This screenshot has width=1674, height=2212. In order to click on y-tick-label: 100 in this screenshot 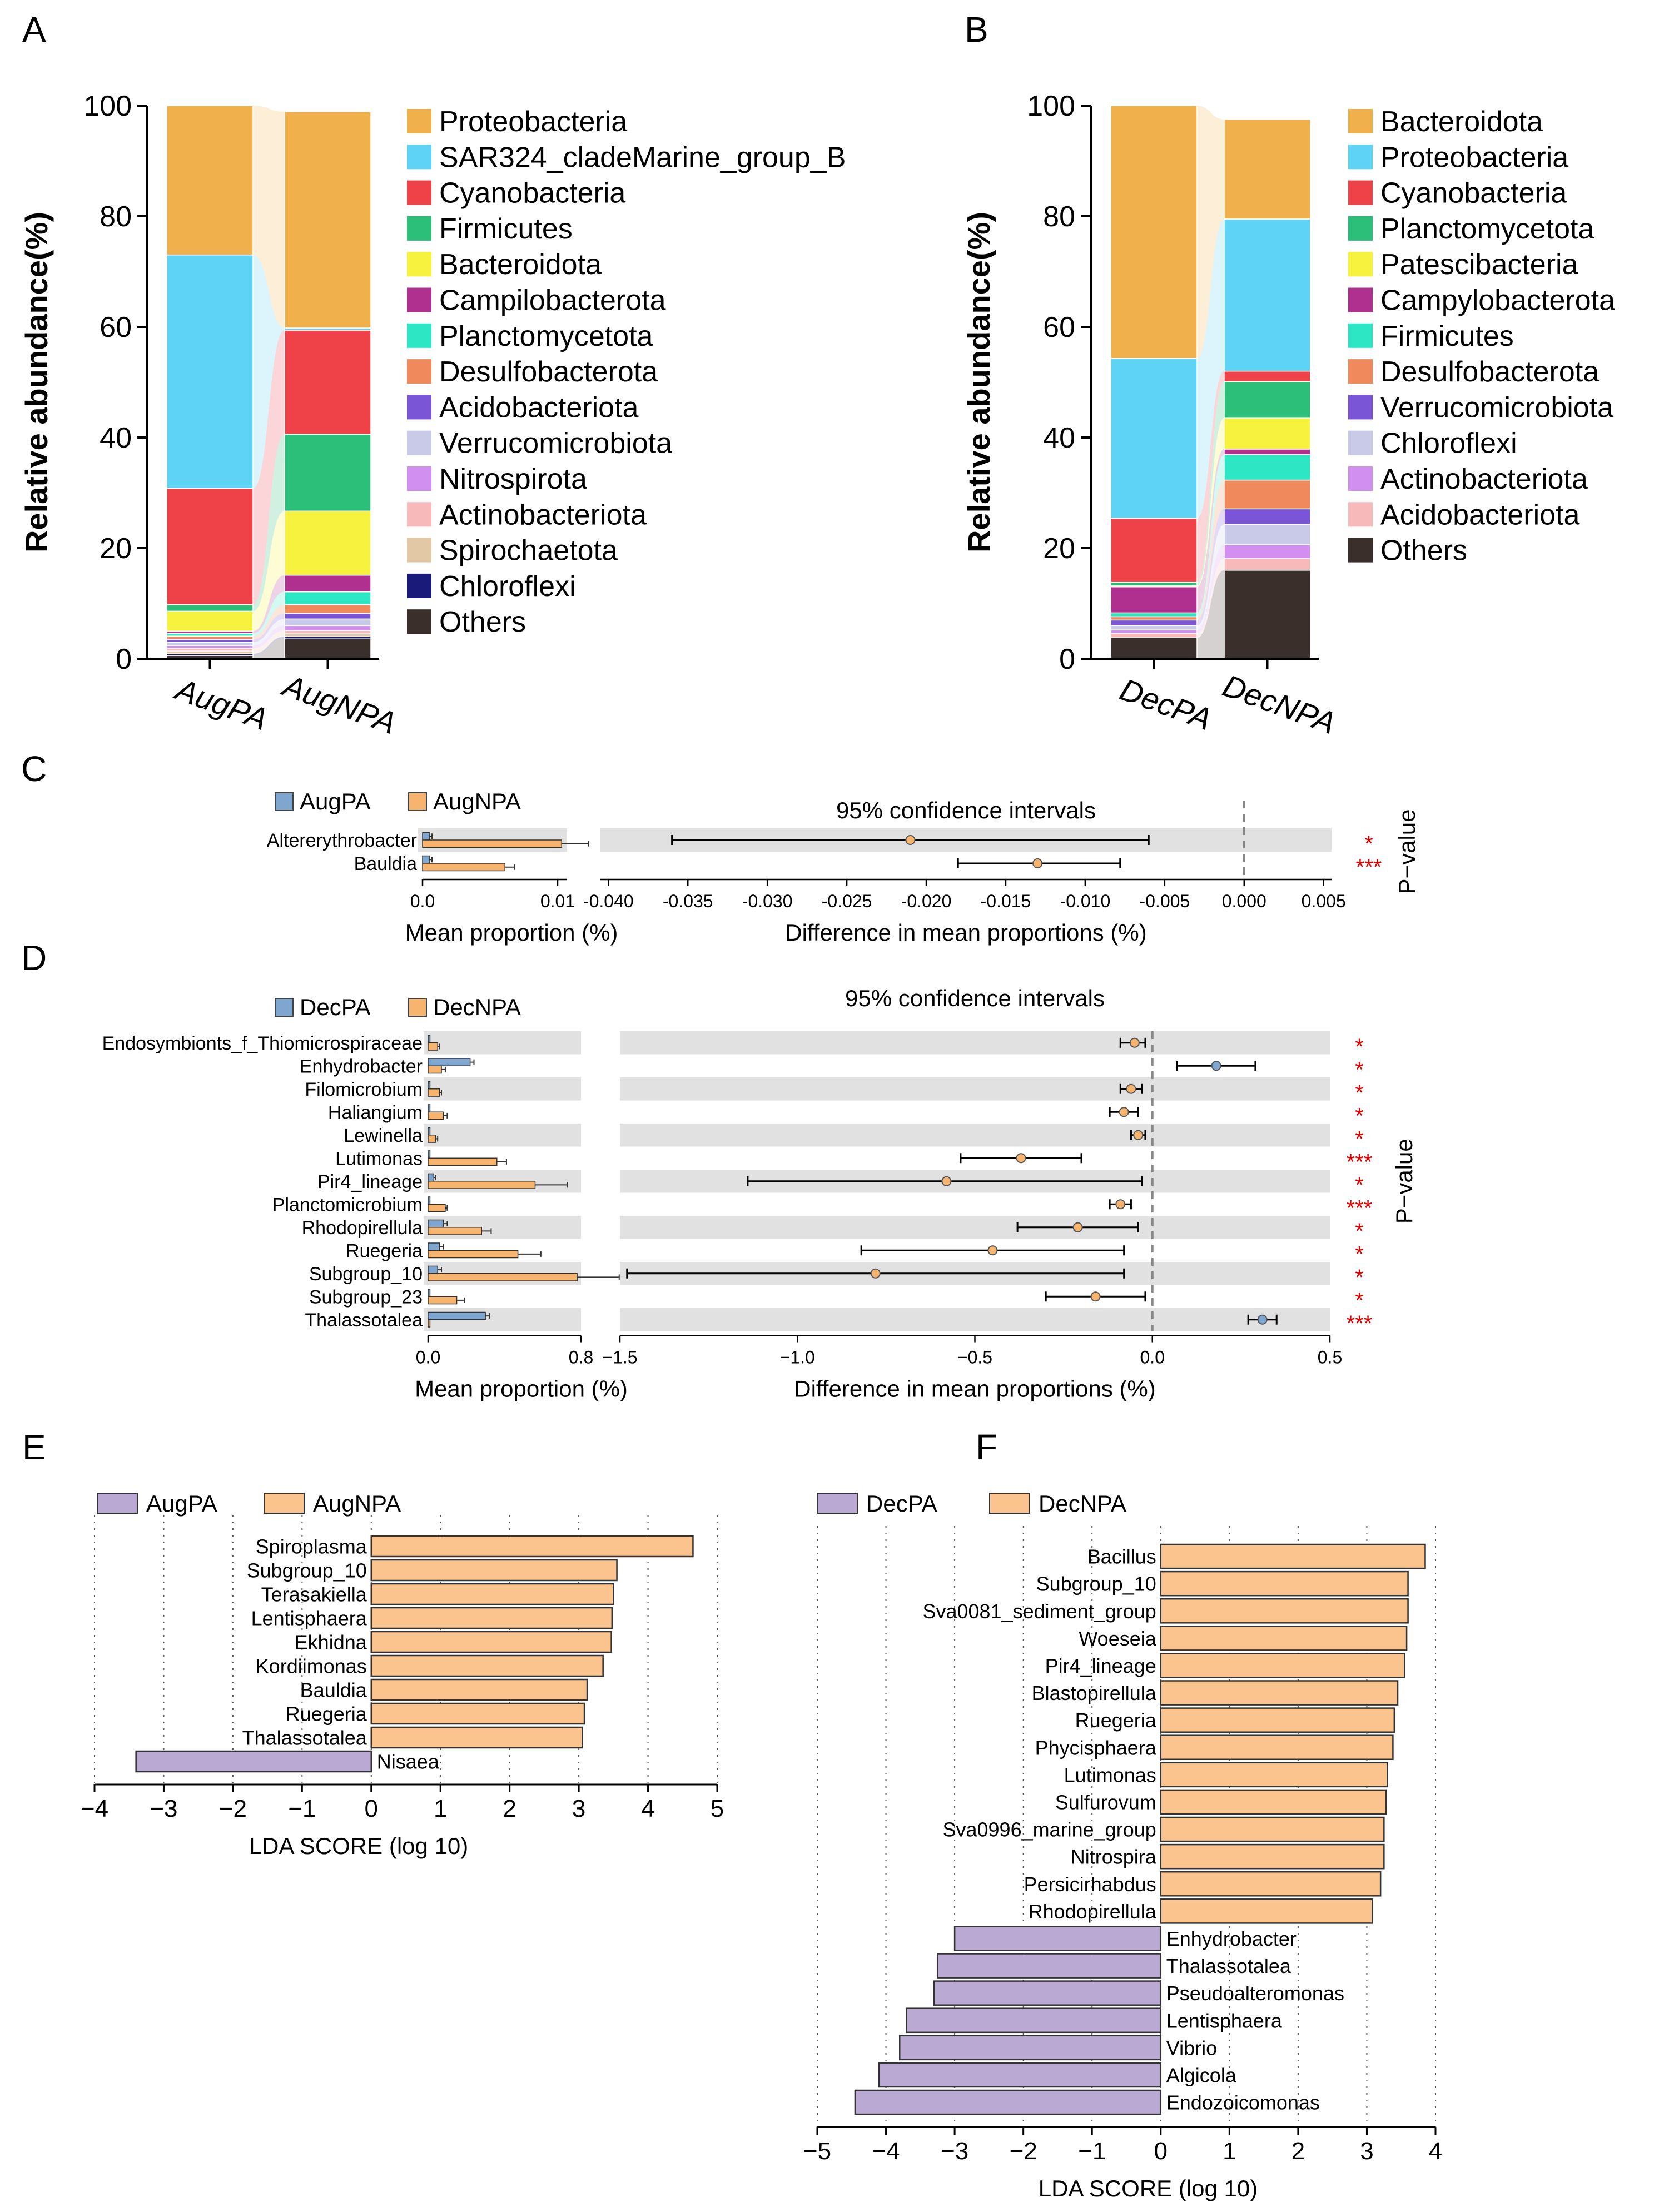, I will do `click(1051, 106)`.